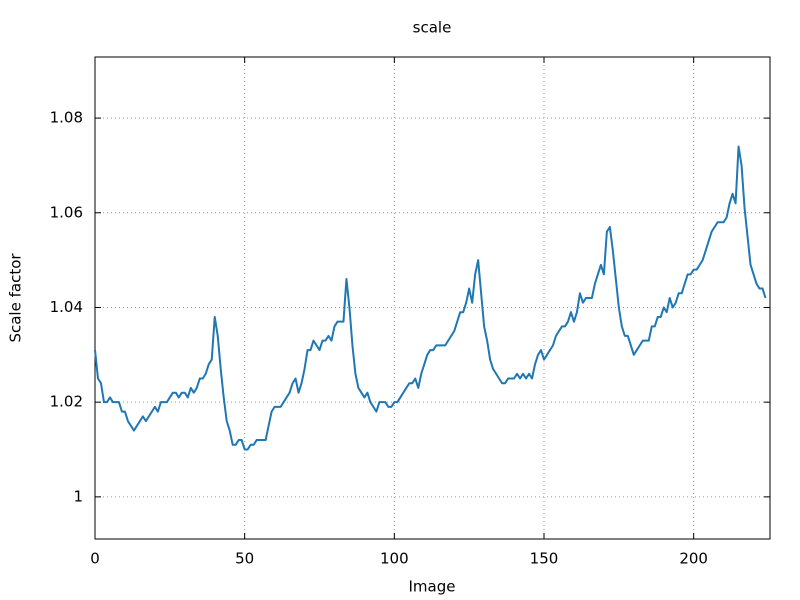  What do you see at coordinates (66, 402) in the screenshot?
I see `y-tick-label: 1.02` at bounding box center [66, 402].